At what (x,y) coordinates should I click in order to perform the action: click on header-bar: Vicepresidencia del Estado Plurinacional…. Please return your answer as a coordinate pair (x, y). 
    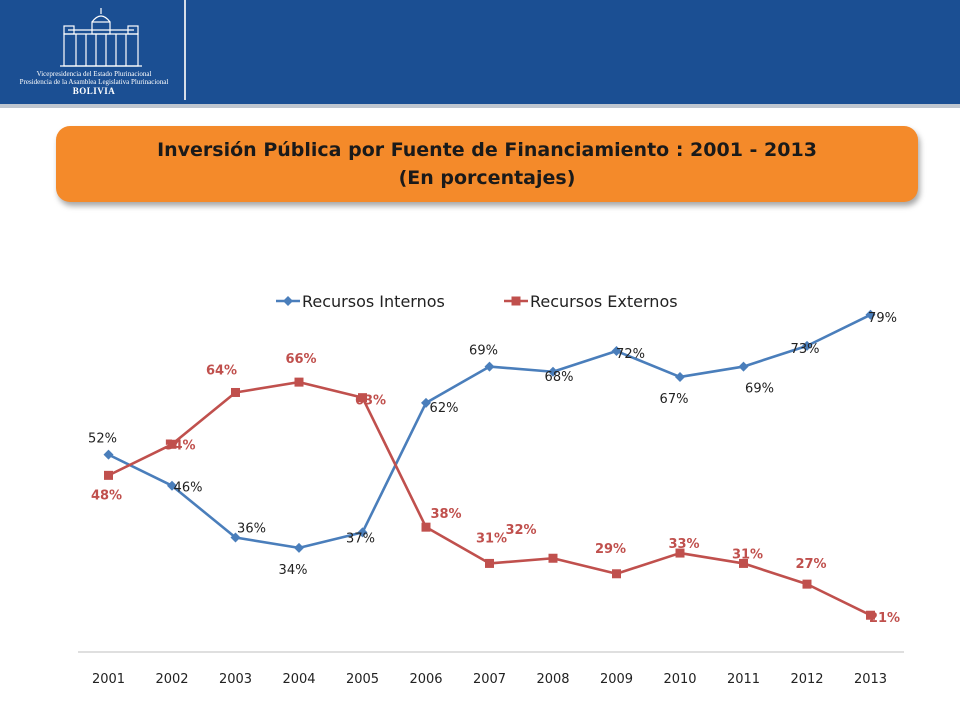
    Looking at the image, I should click on (480, 52).